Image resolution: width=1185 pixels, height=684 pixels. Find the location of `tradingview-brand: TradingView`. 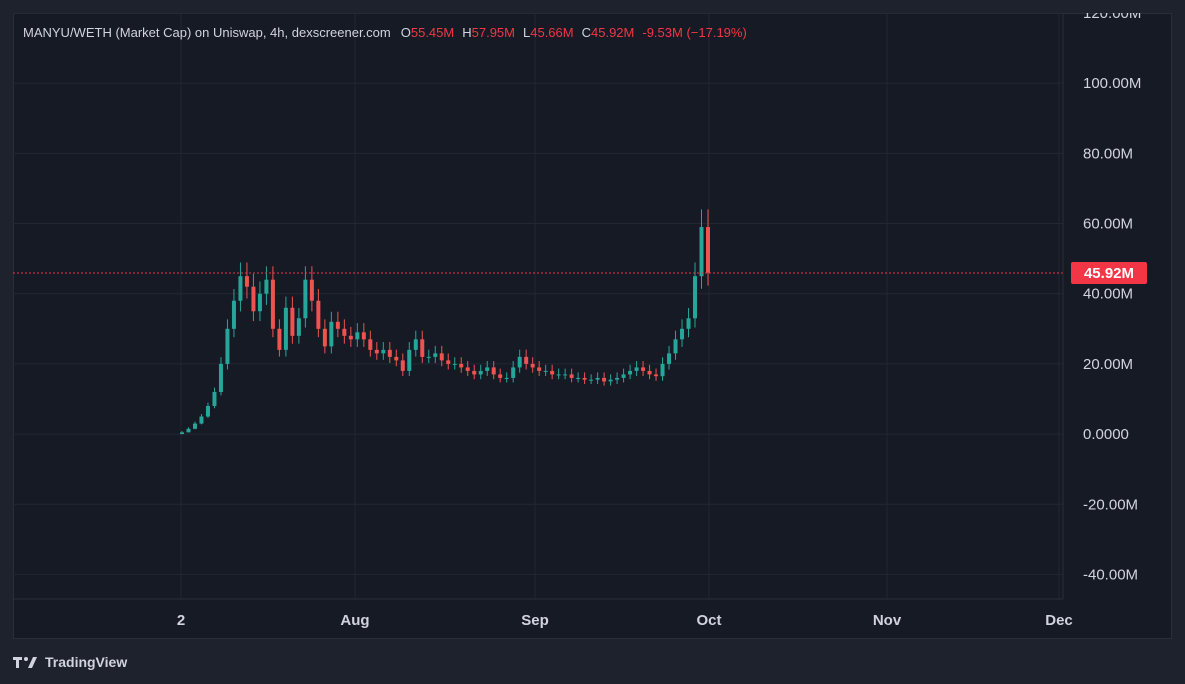

tradingview-brand: TradingView is located at coordinates (70, 662).